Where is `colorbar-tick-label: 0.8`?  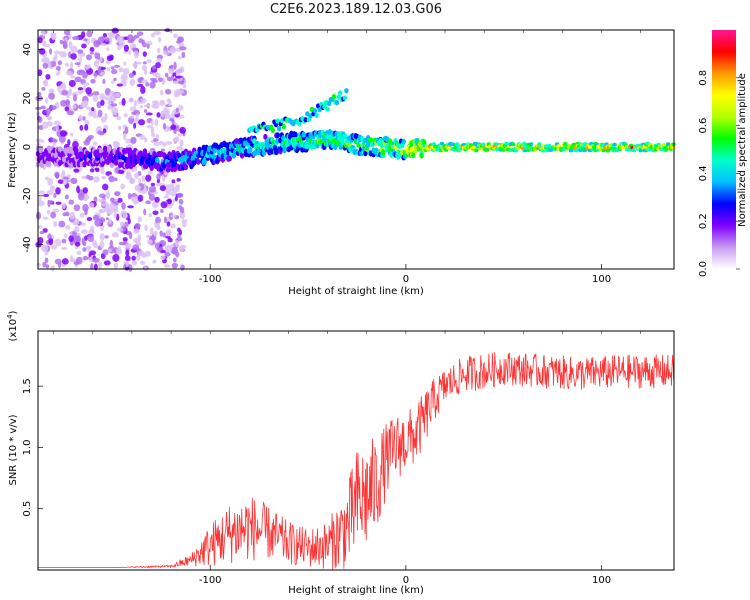 colorbar-tick-label: 0.8 is located at coordinates (703, 78).